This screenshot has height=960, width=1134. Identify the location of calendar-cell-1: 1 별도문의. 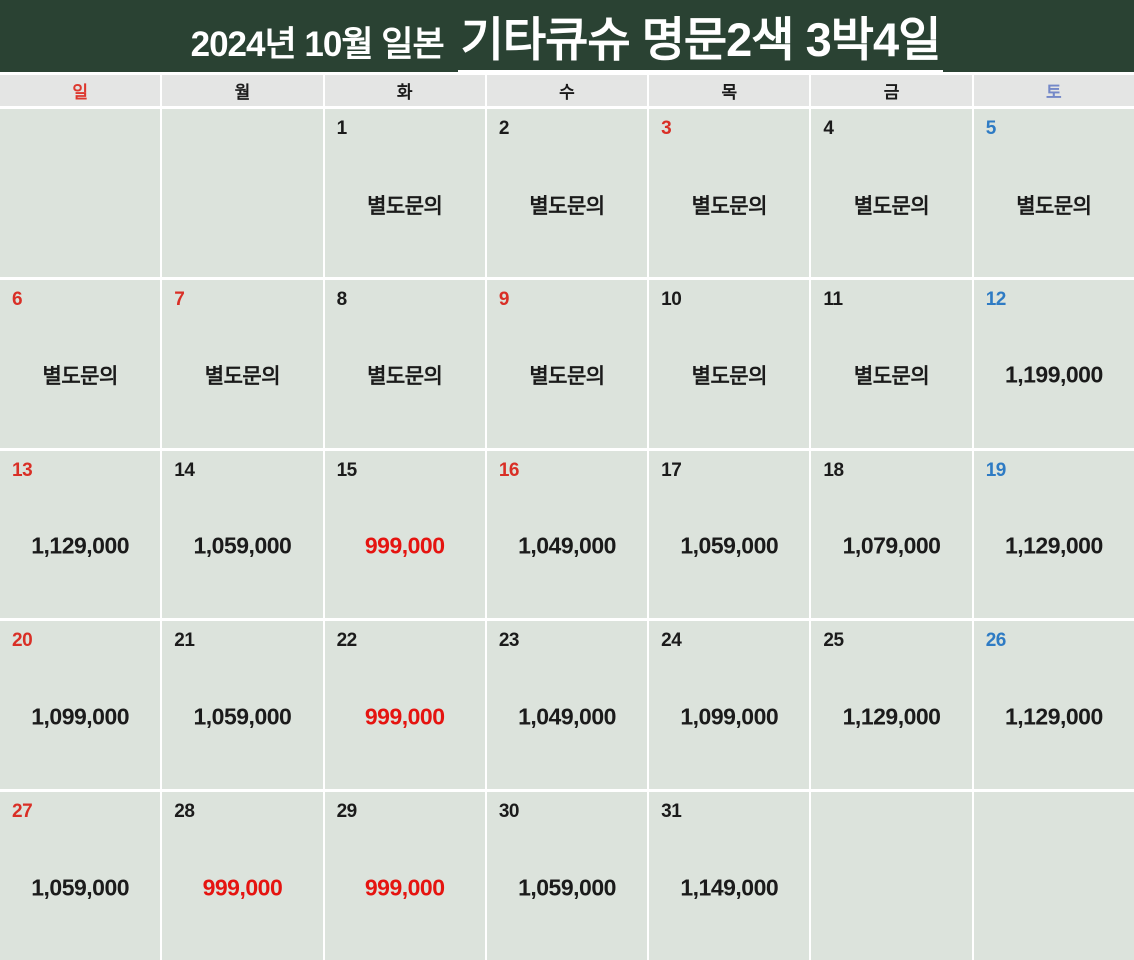
(404, 193).